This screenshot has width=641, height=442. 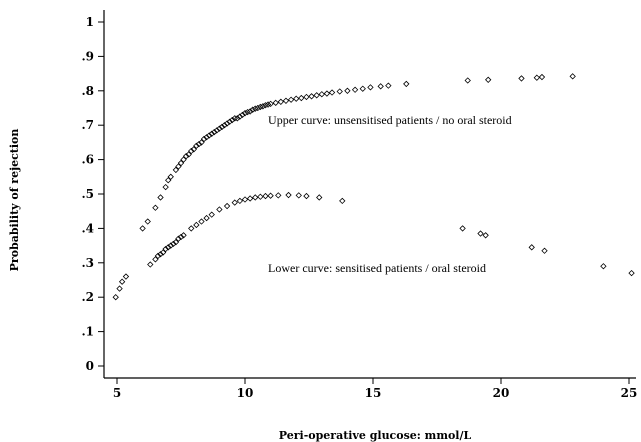 I want to click on y-tick-label: .3, so click(x=87, y=263).